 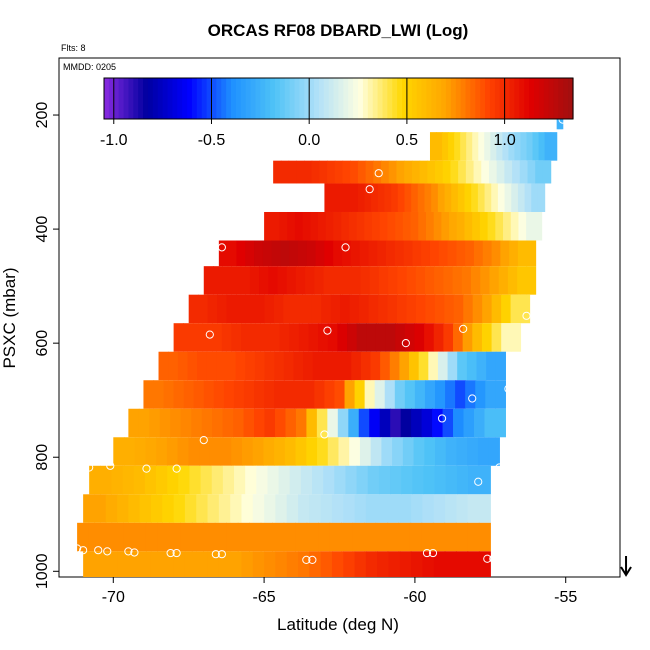 I want to click on y-tick-label: 600, so click(x=42, y=343).